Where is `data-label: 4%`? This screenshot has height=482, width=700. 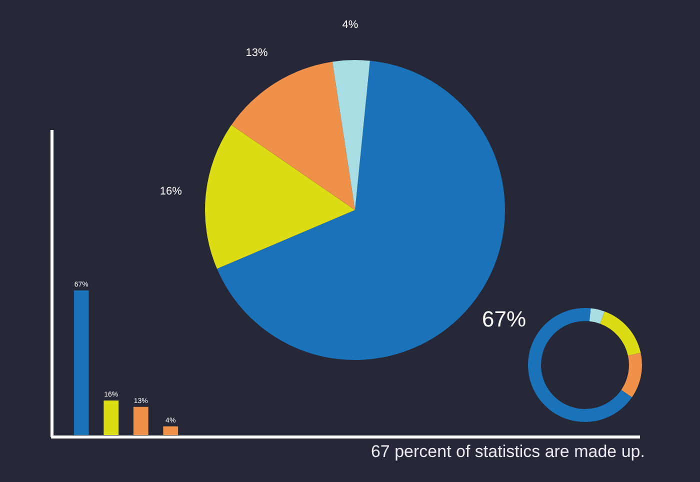 data-label: 4% is located at coordinates (350, 25).